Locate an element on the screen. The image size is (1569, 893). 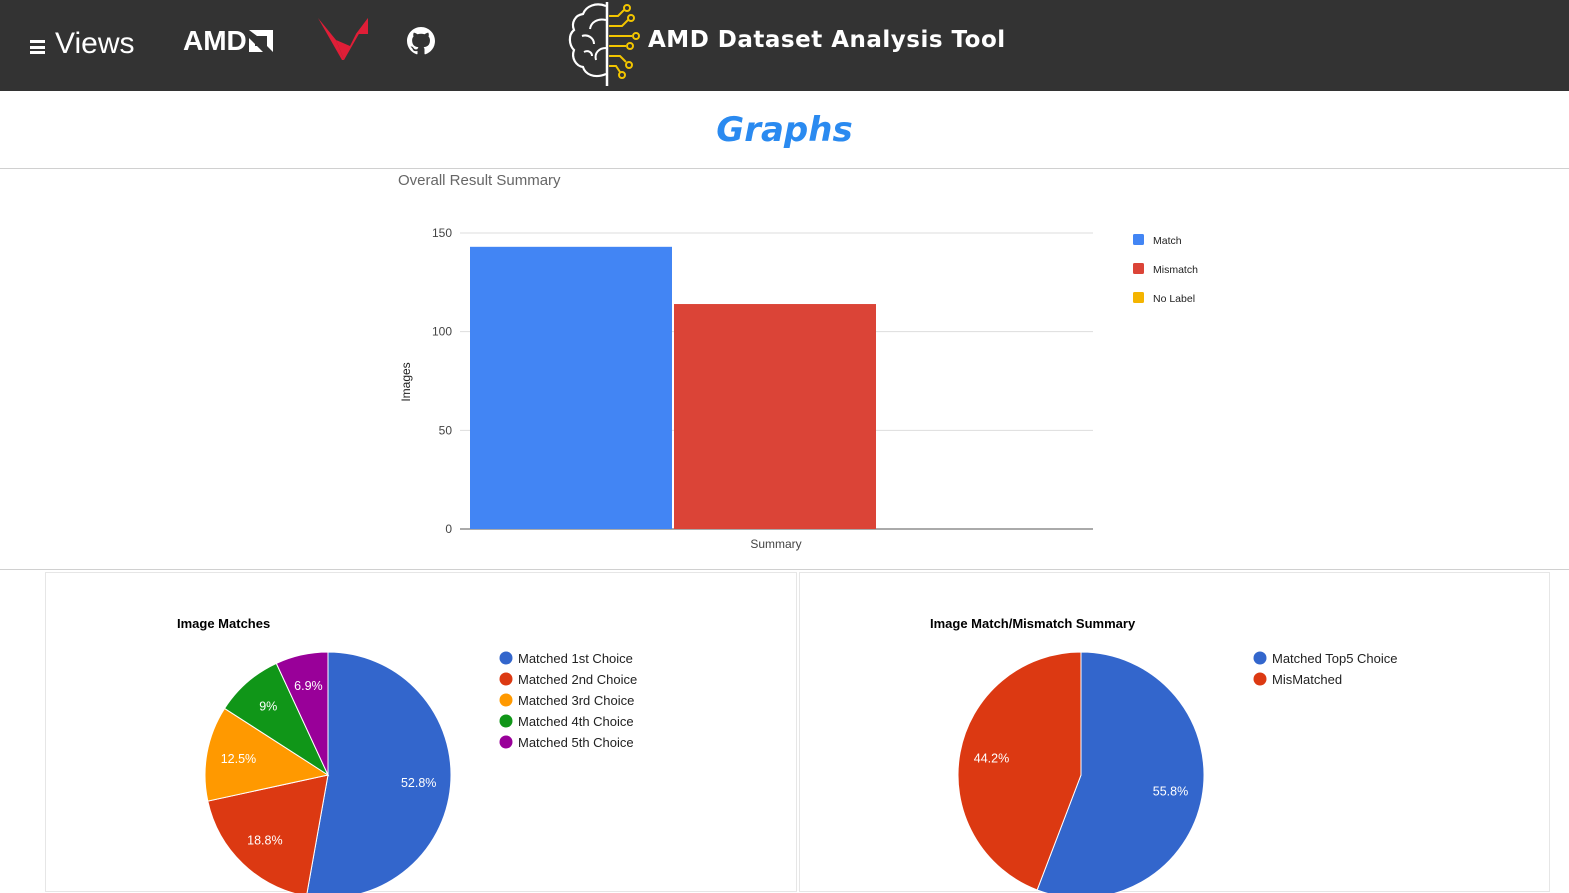
github-icon is located at coordinates (421, 41).